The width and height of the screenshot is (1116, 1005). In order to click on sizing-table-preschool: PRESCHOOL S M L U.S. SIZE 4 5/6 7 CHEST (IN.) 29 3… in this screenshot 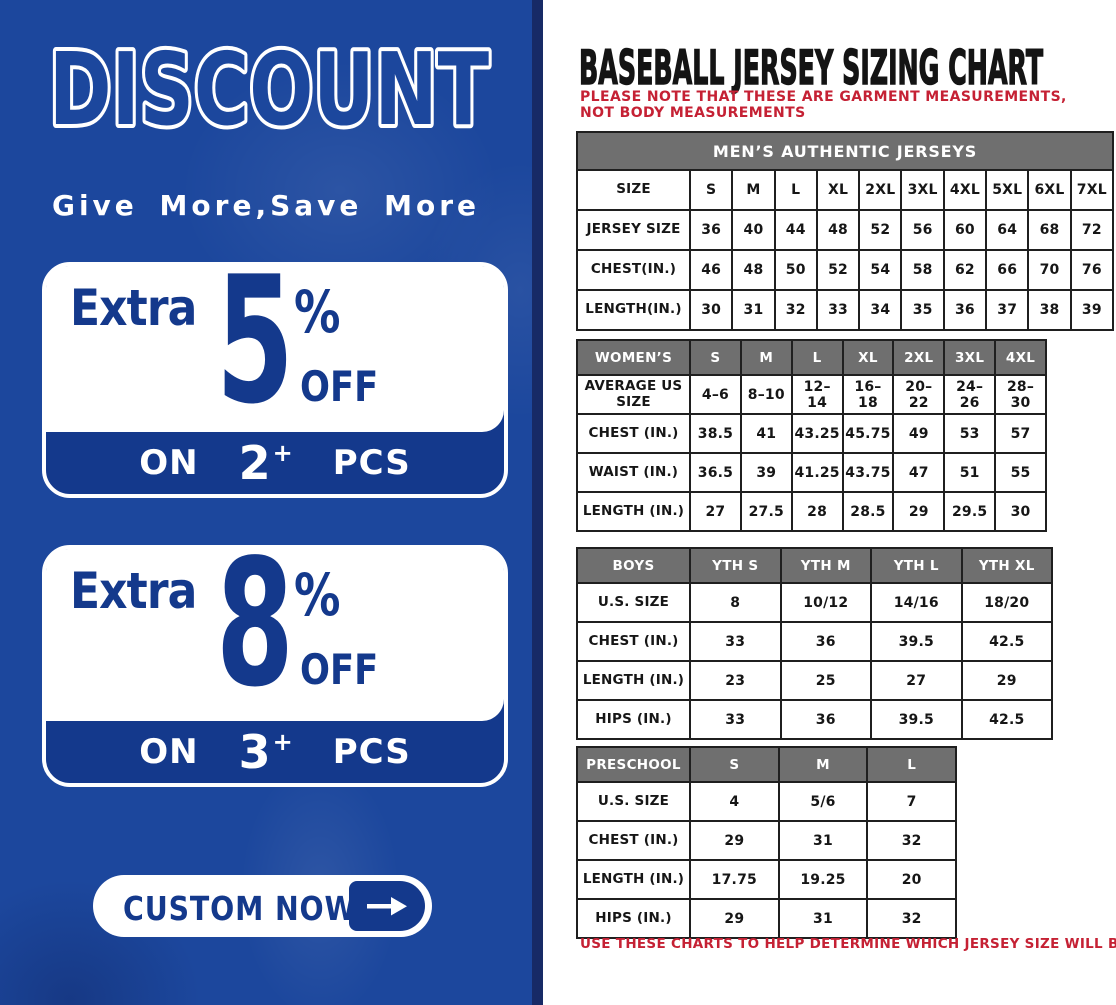, I will do `click(766, 842)`.